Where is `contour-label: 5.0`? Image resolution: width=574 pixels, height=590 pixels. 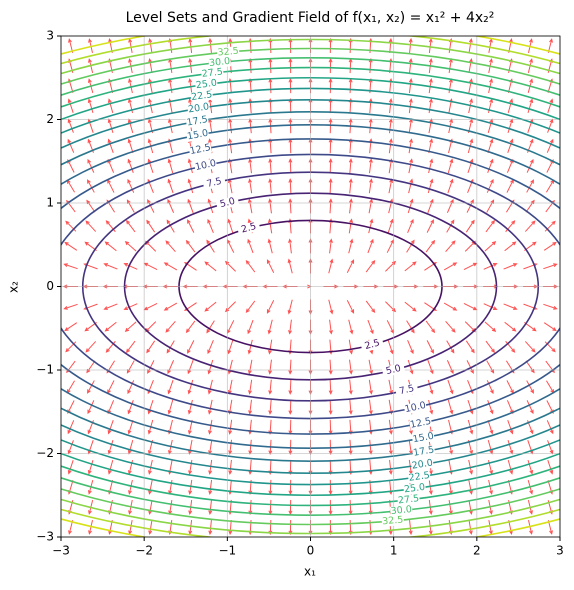
contour-label: 5.0 is located at coordinates (393, 370).